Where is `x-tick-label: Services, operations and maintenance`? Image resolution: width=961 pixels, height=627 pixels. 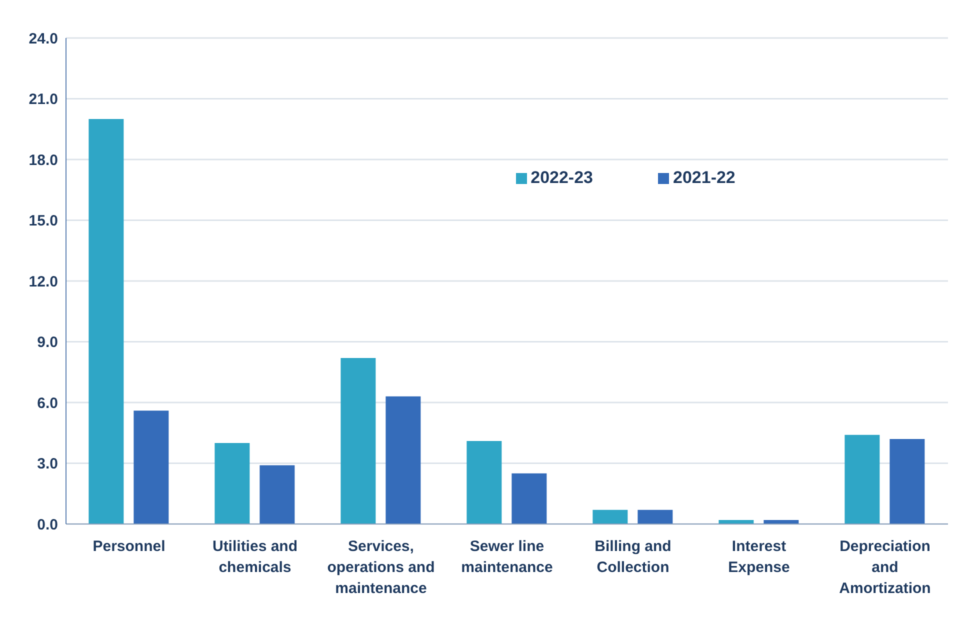 x-tick-label: Services, operations and maintenance is located at coordinates (381, 567).